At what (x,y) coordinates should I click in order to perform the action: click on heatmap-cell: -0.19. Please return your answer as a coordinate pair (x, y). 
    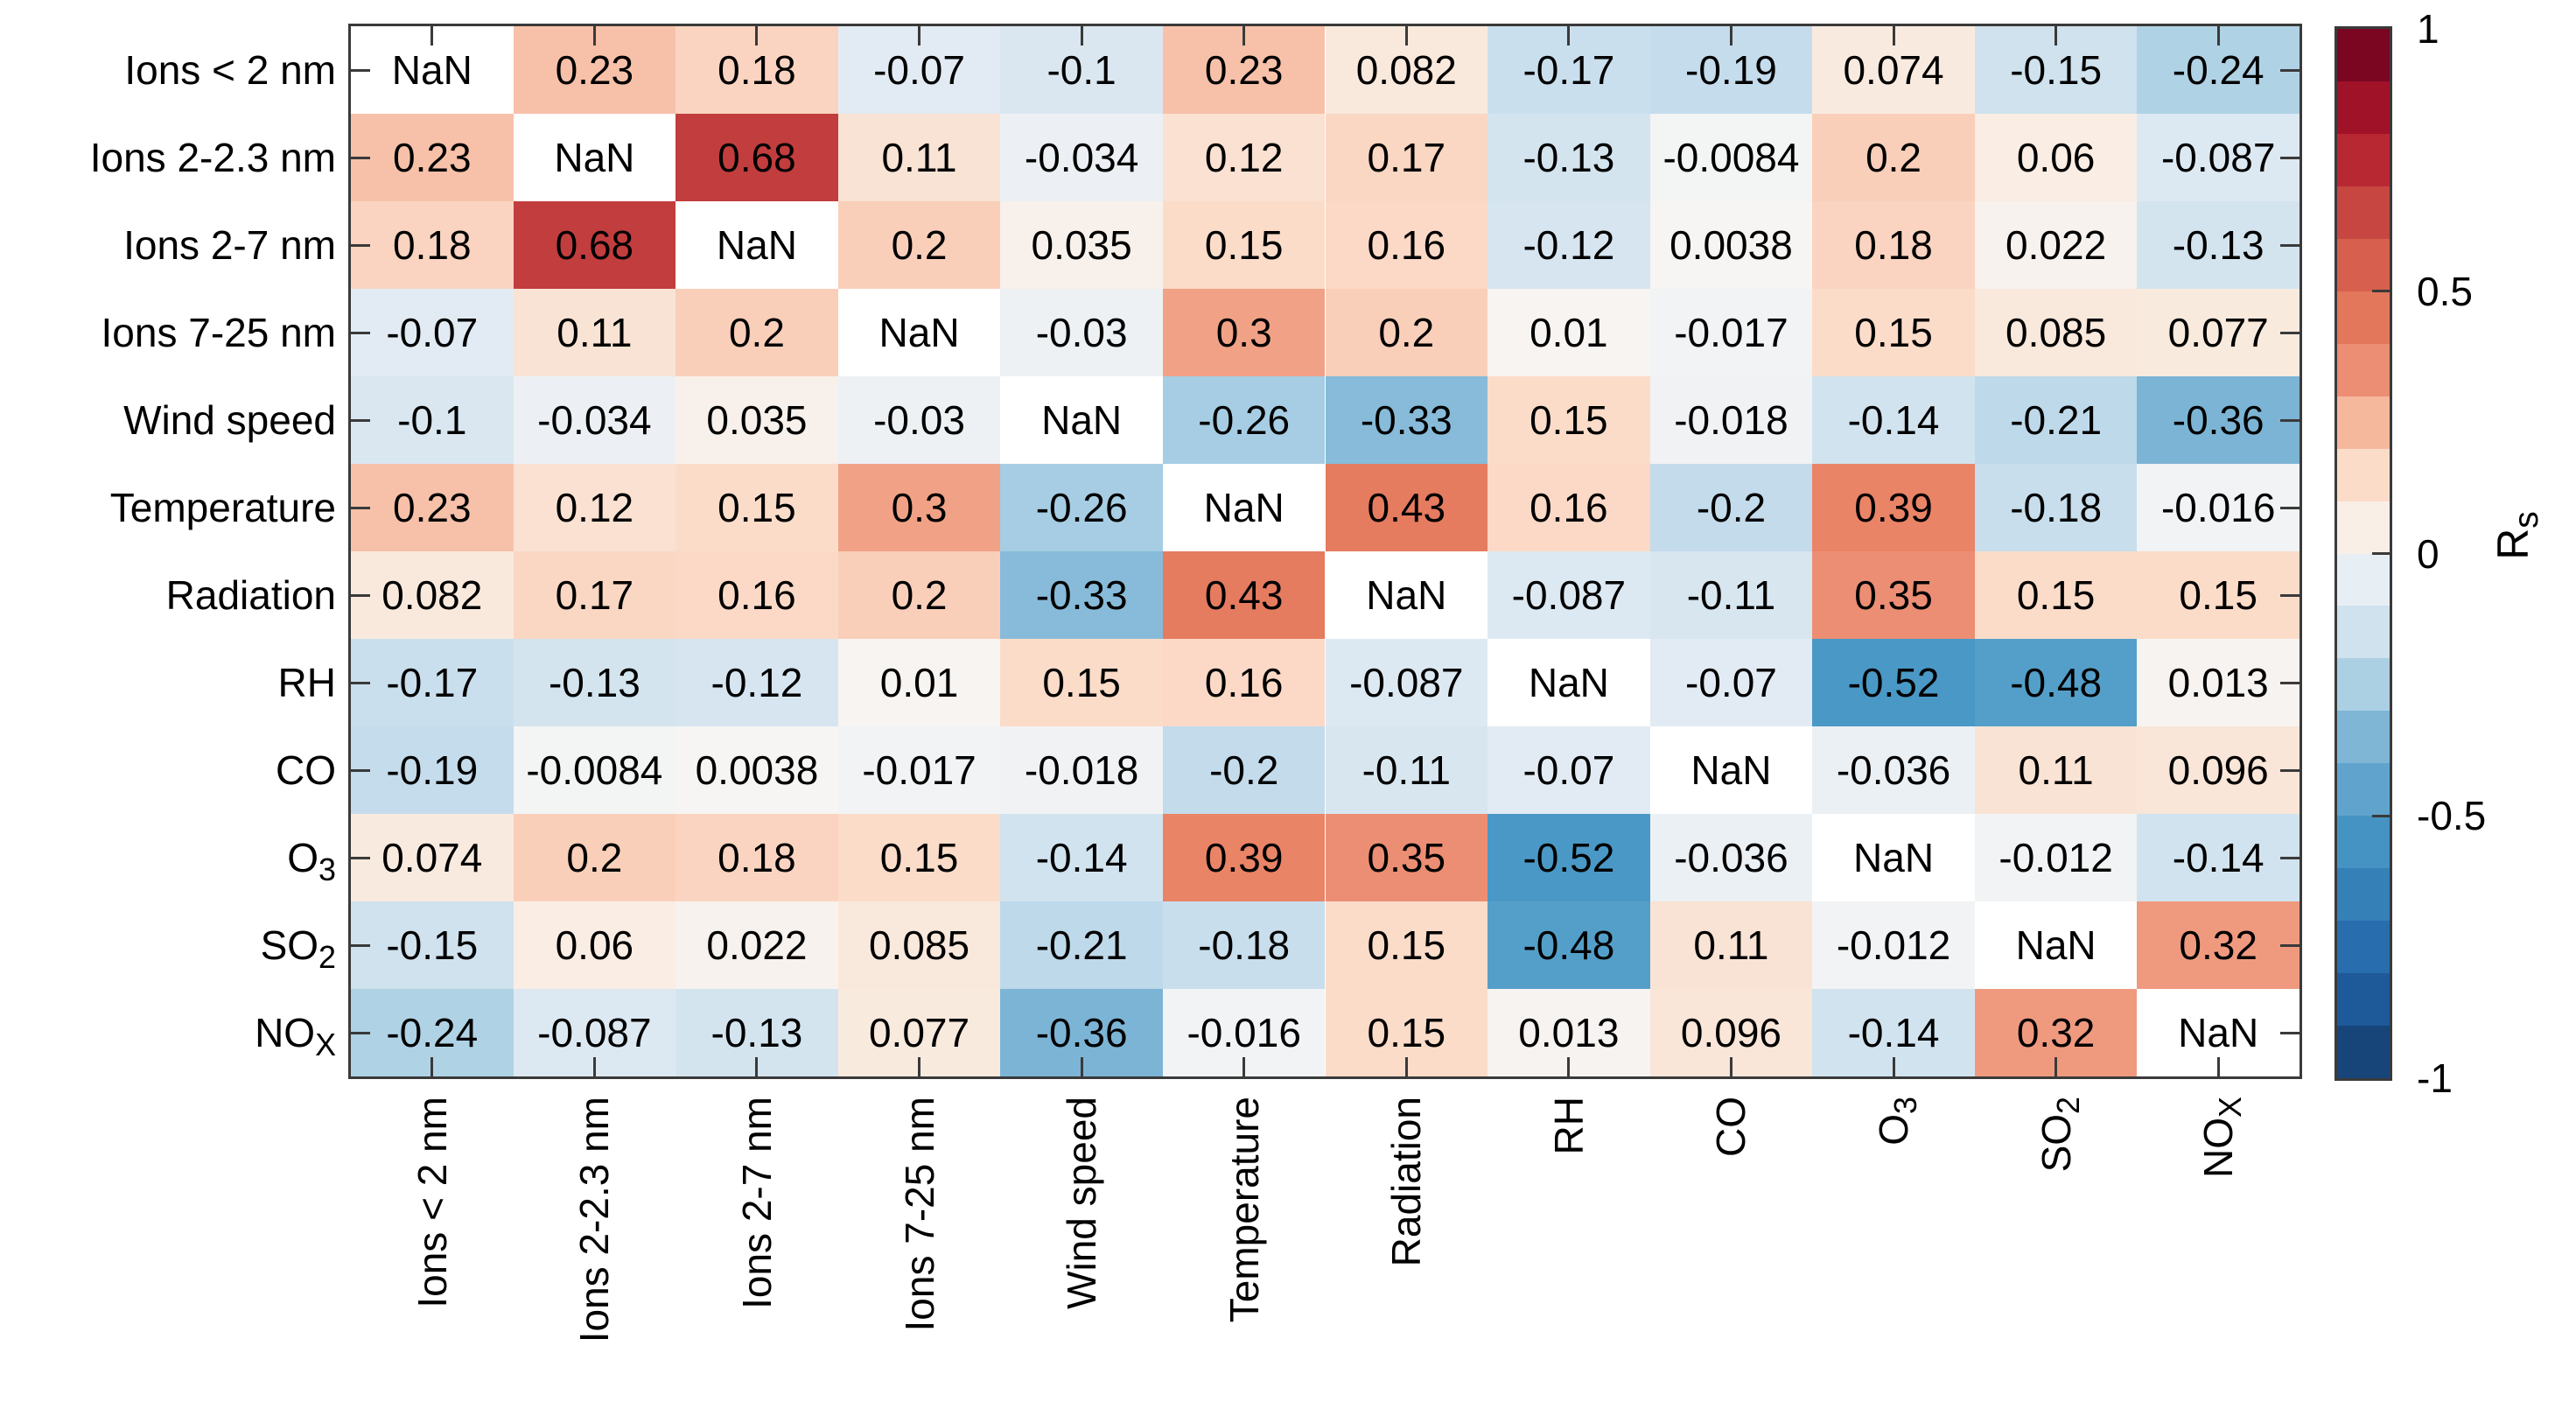
    Looking at the image, I should click on (432, 770).